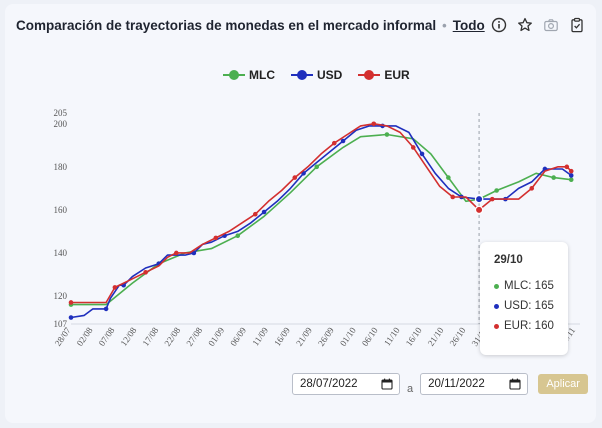 The image size is (602, 428). Describe the element at coordinates (61, 253) in the screenshot. I see `y-tick-label: 140` at that location.